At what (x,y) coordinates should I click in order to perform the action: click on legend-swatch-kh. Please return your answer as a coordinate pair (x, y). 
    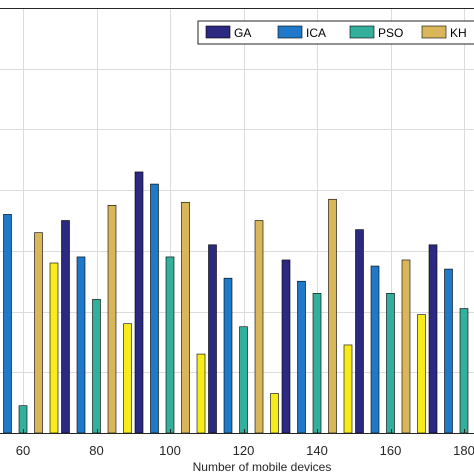
    Looking at the image, I should click on (434, 32).